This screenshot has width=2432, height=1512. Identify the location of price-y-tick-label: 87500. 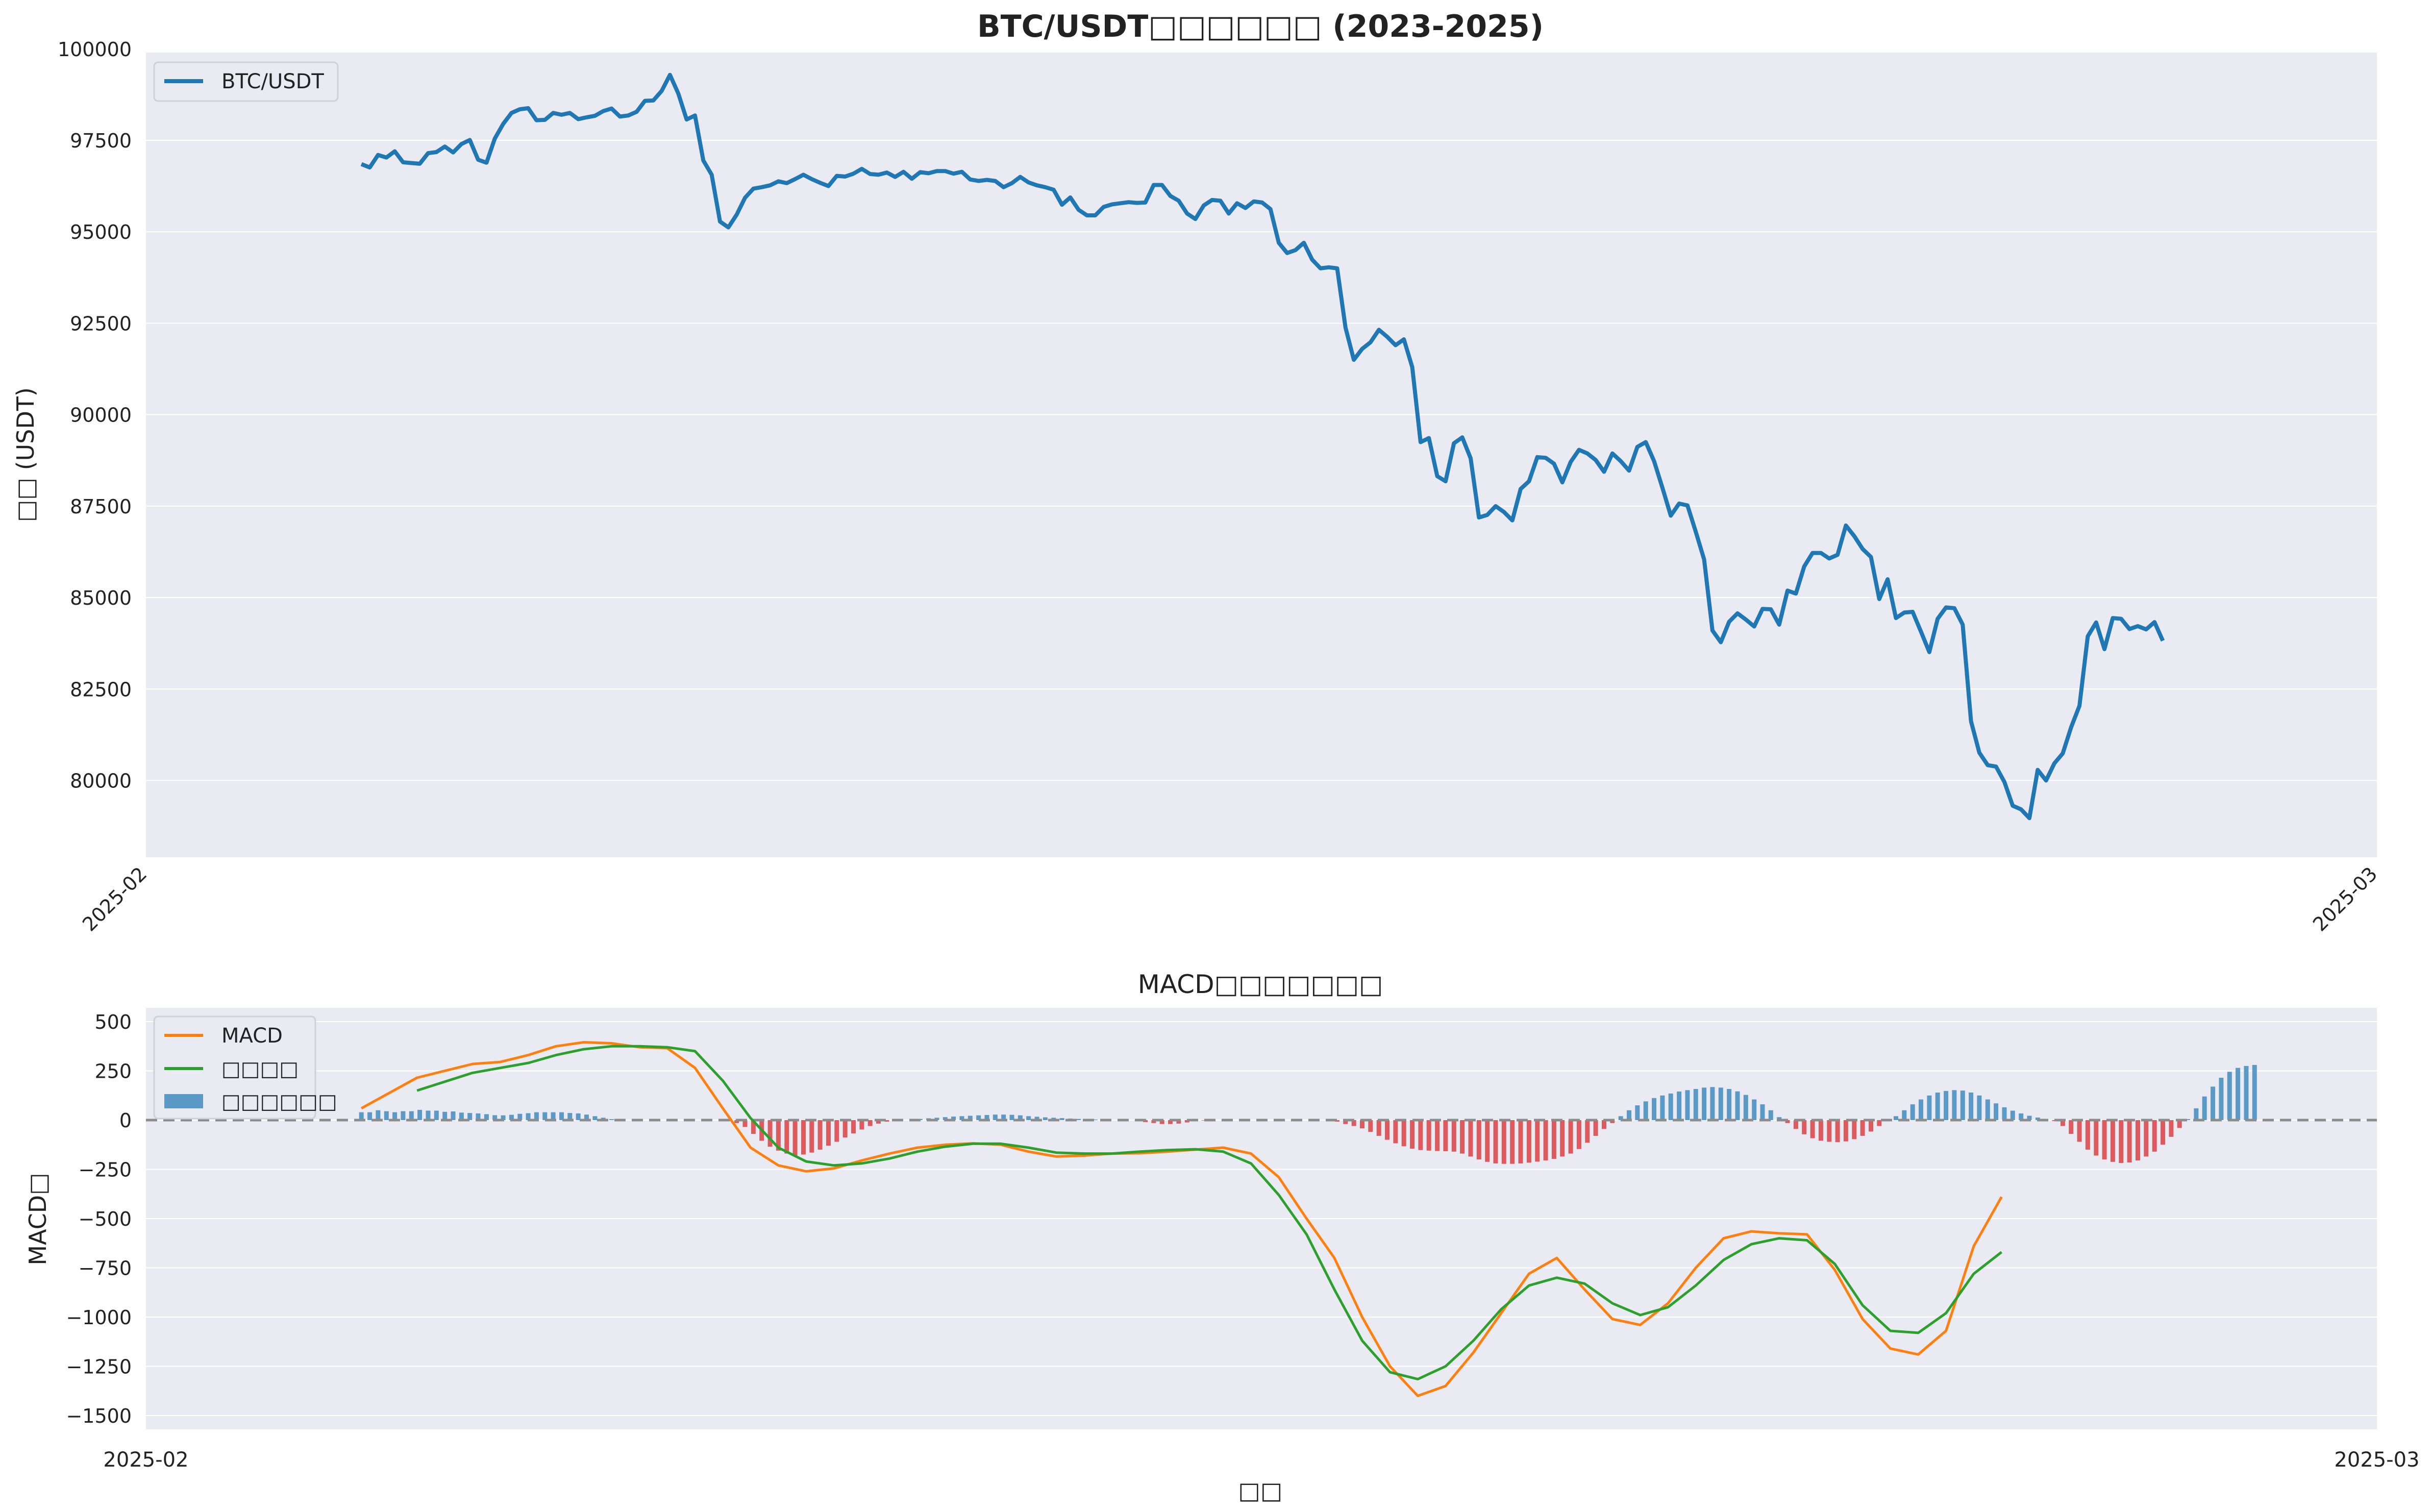
(101, 506).